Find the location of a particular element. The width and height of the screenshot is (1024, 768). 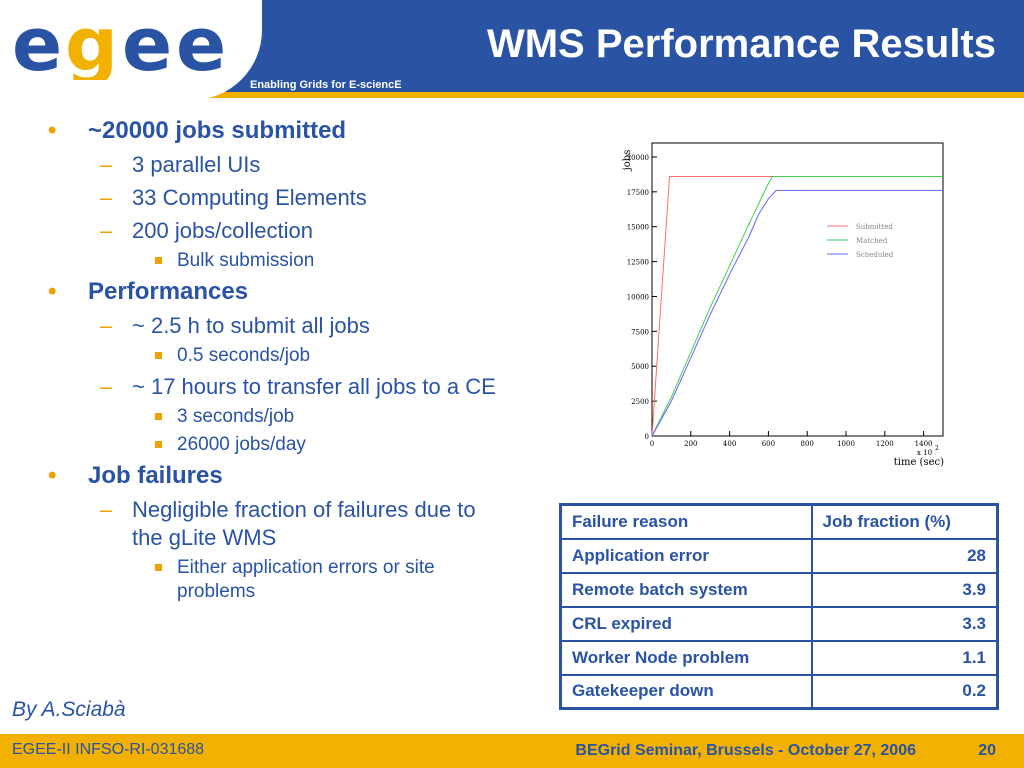

bullet-level1: • ~20000 jobs submitted is located at coordinates (275, 131).